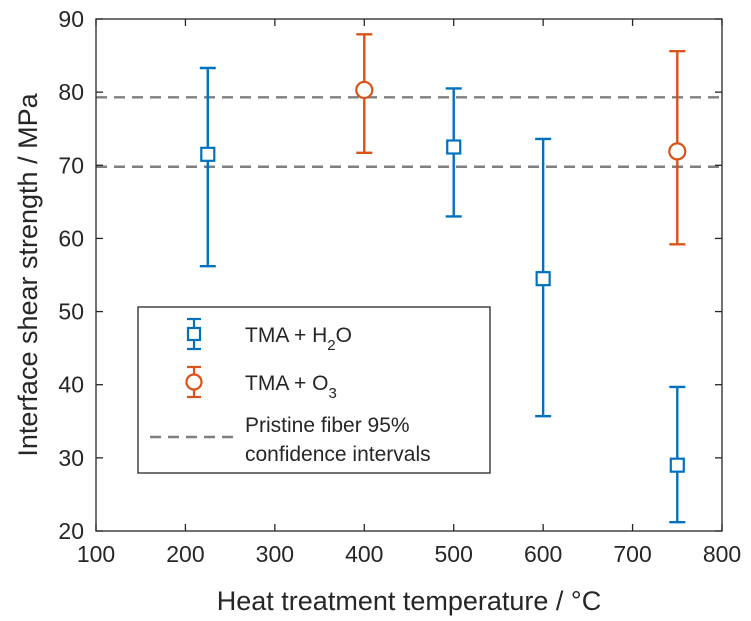  Describe the element at coordinates (71, 312) in the screenshot. I see `y-tick-label: 50` at that location.